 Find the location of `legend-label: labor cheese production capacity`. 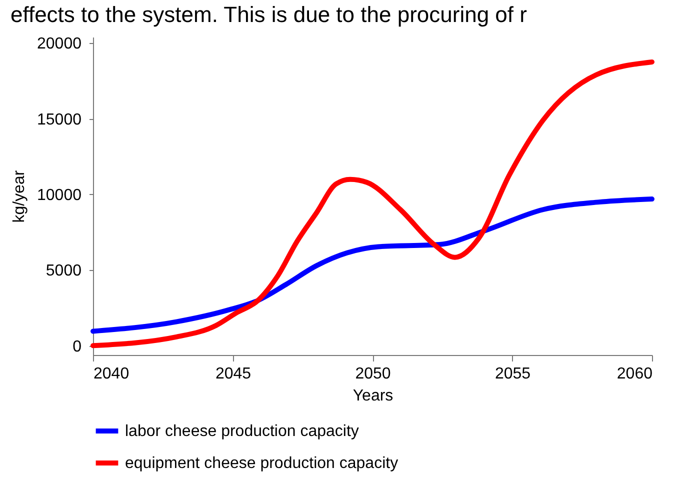

legend-label: labor cheese production capacity is located at coordinates (242, 431).